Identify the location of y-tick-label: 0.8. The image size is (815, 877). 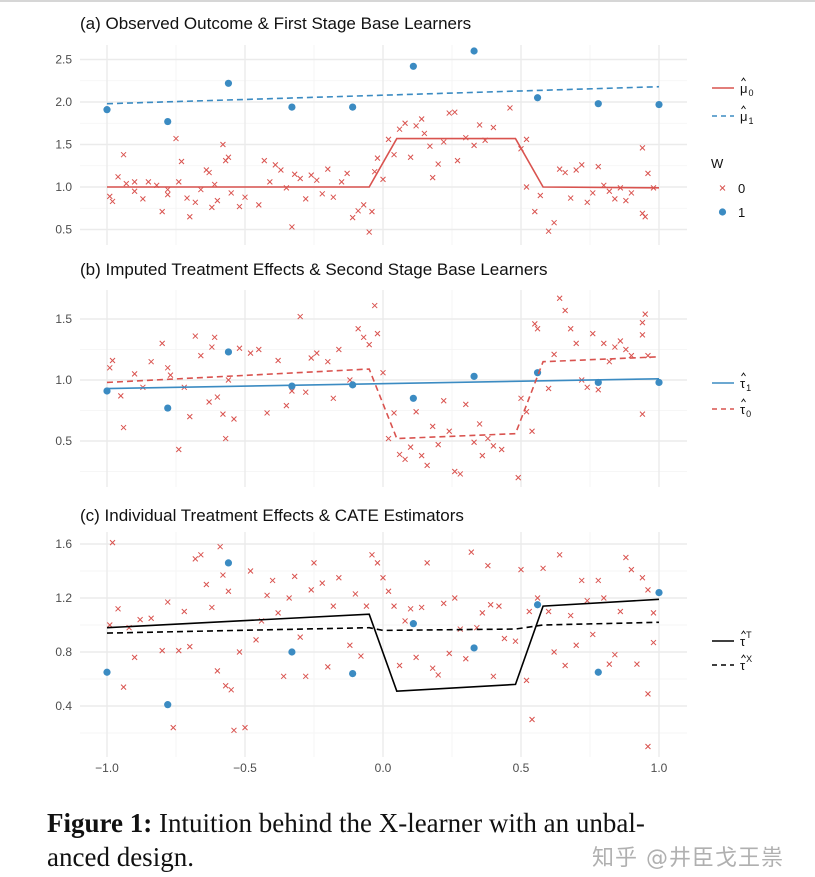
(63, 652).